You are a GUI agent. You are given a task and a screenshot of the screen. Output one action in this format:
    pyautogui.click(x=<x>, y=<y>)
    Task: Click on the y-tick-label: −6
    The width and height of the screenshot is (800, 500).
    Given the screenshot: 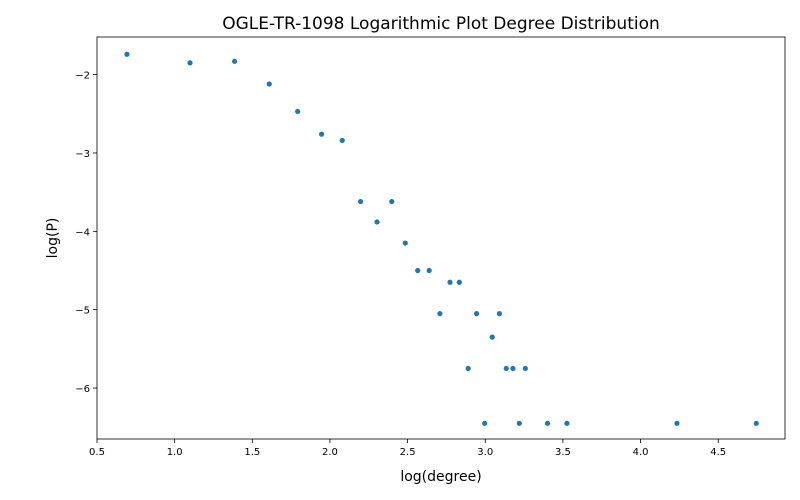 What is the action you would take?
    pyautogui.click(x=82, y=389)
    